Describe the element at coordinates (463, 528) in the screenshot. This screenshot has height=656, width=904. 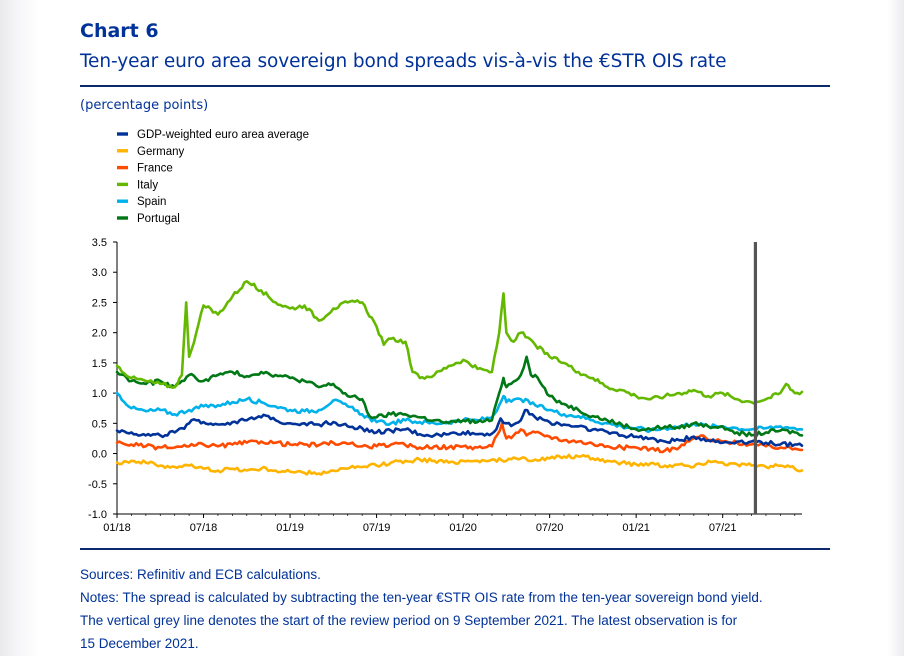
I see `x-tick-label: 01/20` at that location.